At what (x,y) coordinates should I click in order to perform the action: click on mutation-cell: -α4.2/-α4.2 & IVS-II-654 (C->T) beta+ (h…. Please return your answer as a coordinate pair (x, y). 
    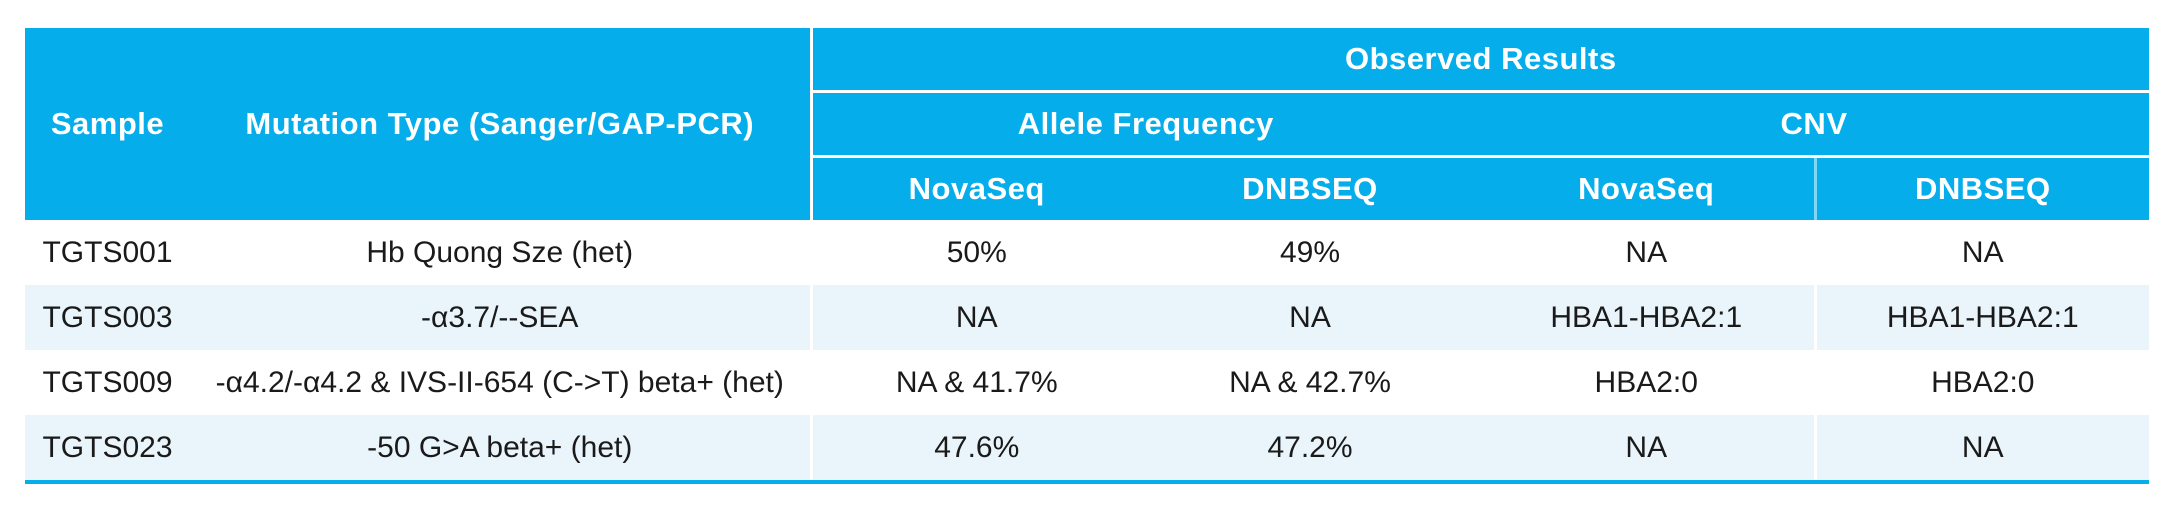
    Looking at the image, I should click on (501, 382).